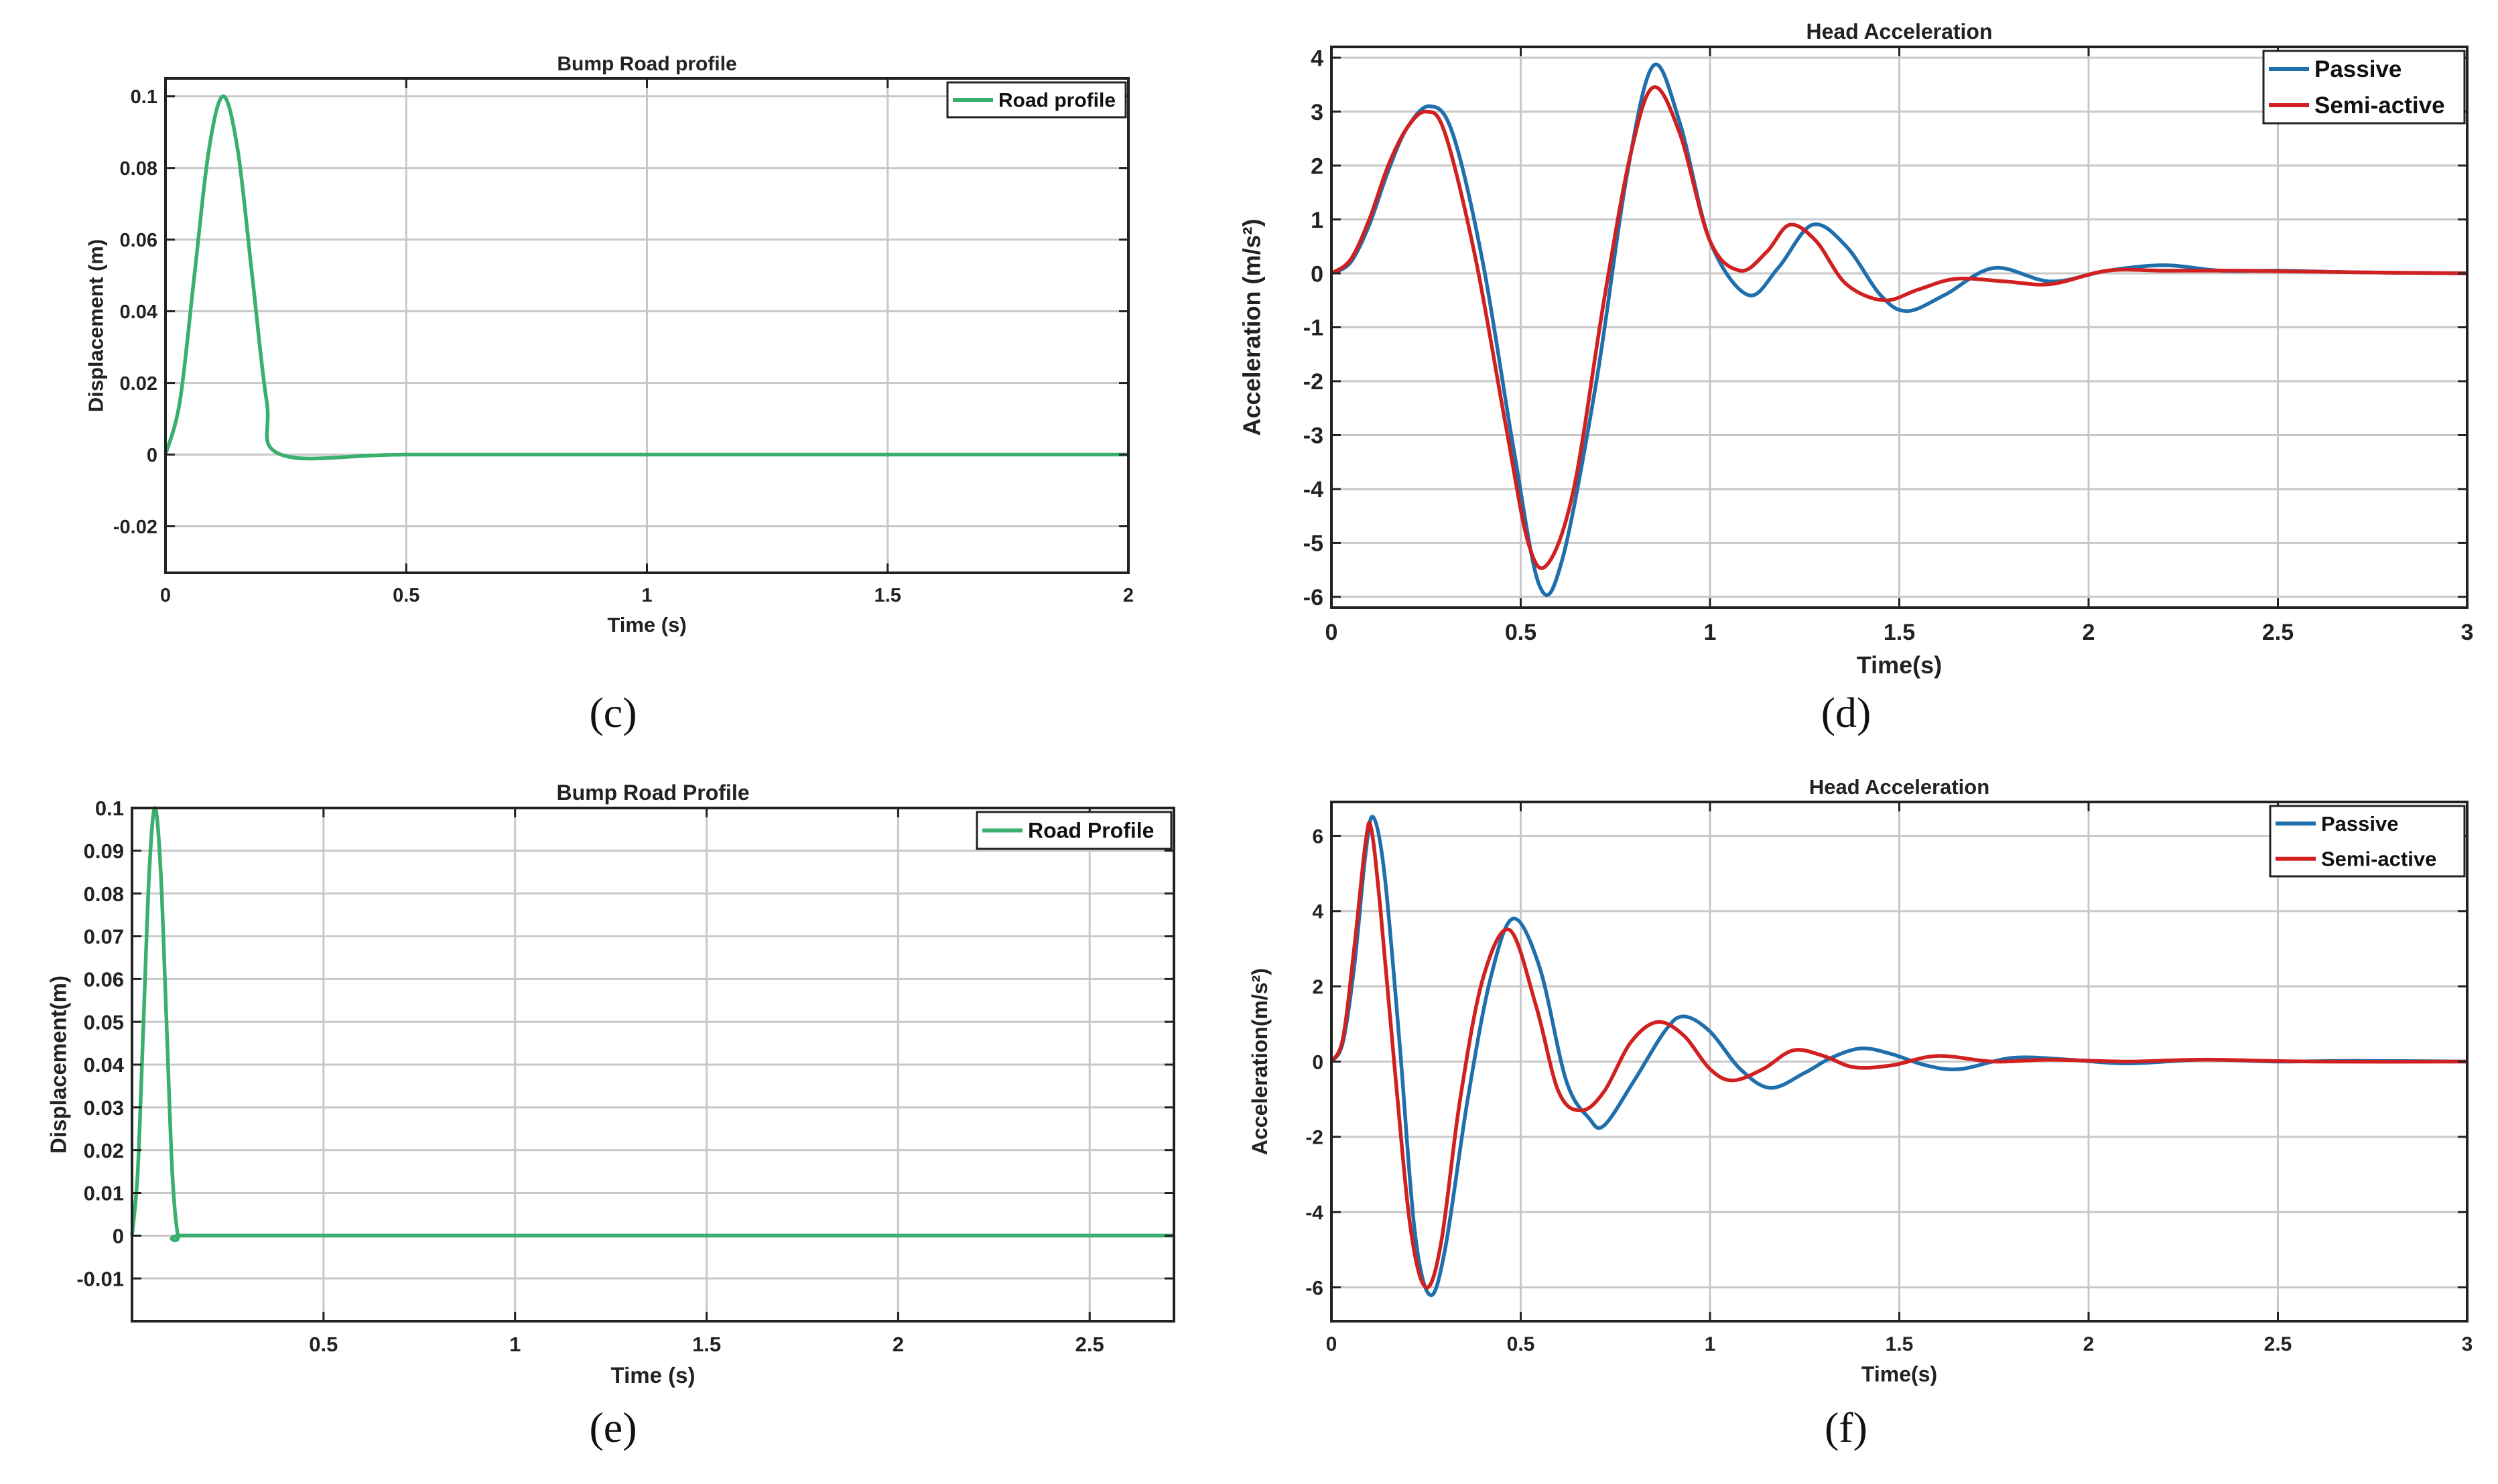 This screenshot has height=1484, width=2498. I want to click on y-tick-label: 0.07, so click(104, 937).